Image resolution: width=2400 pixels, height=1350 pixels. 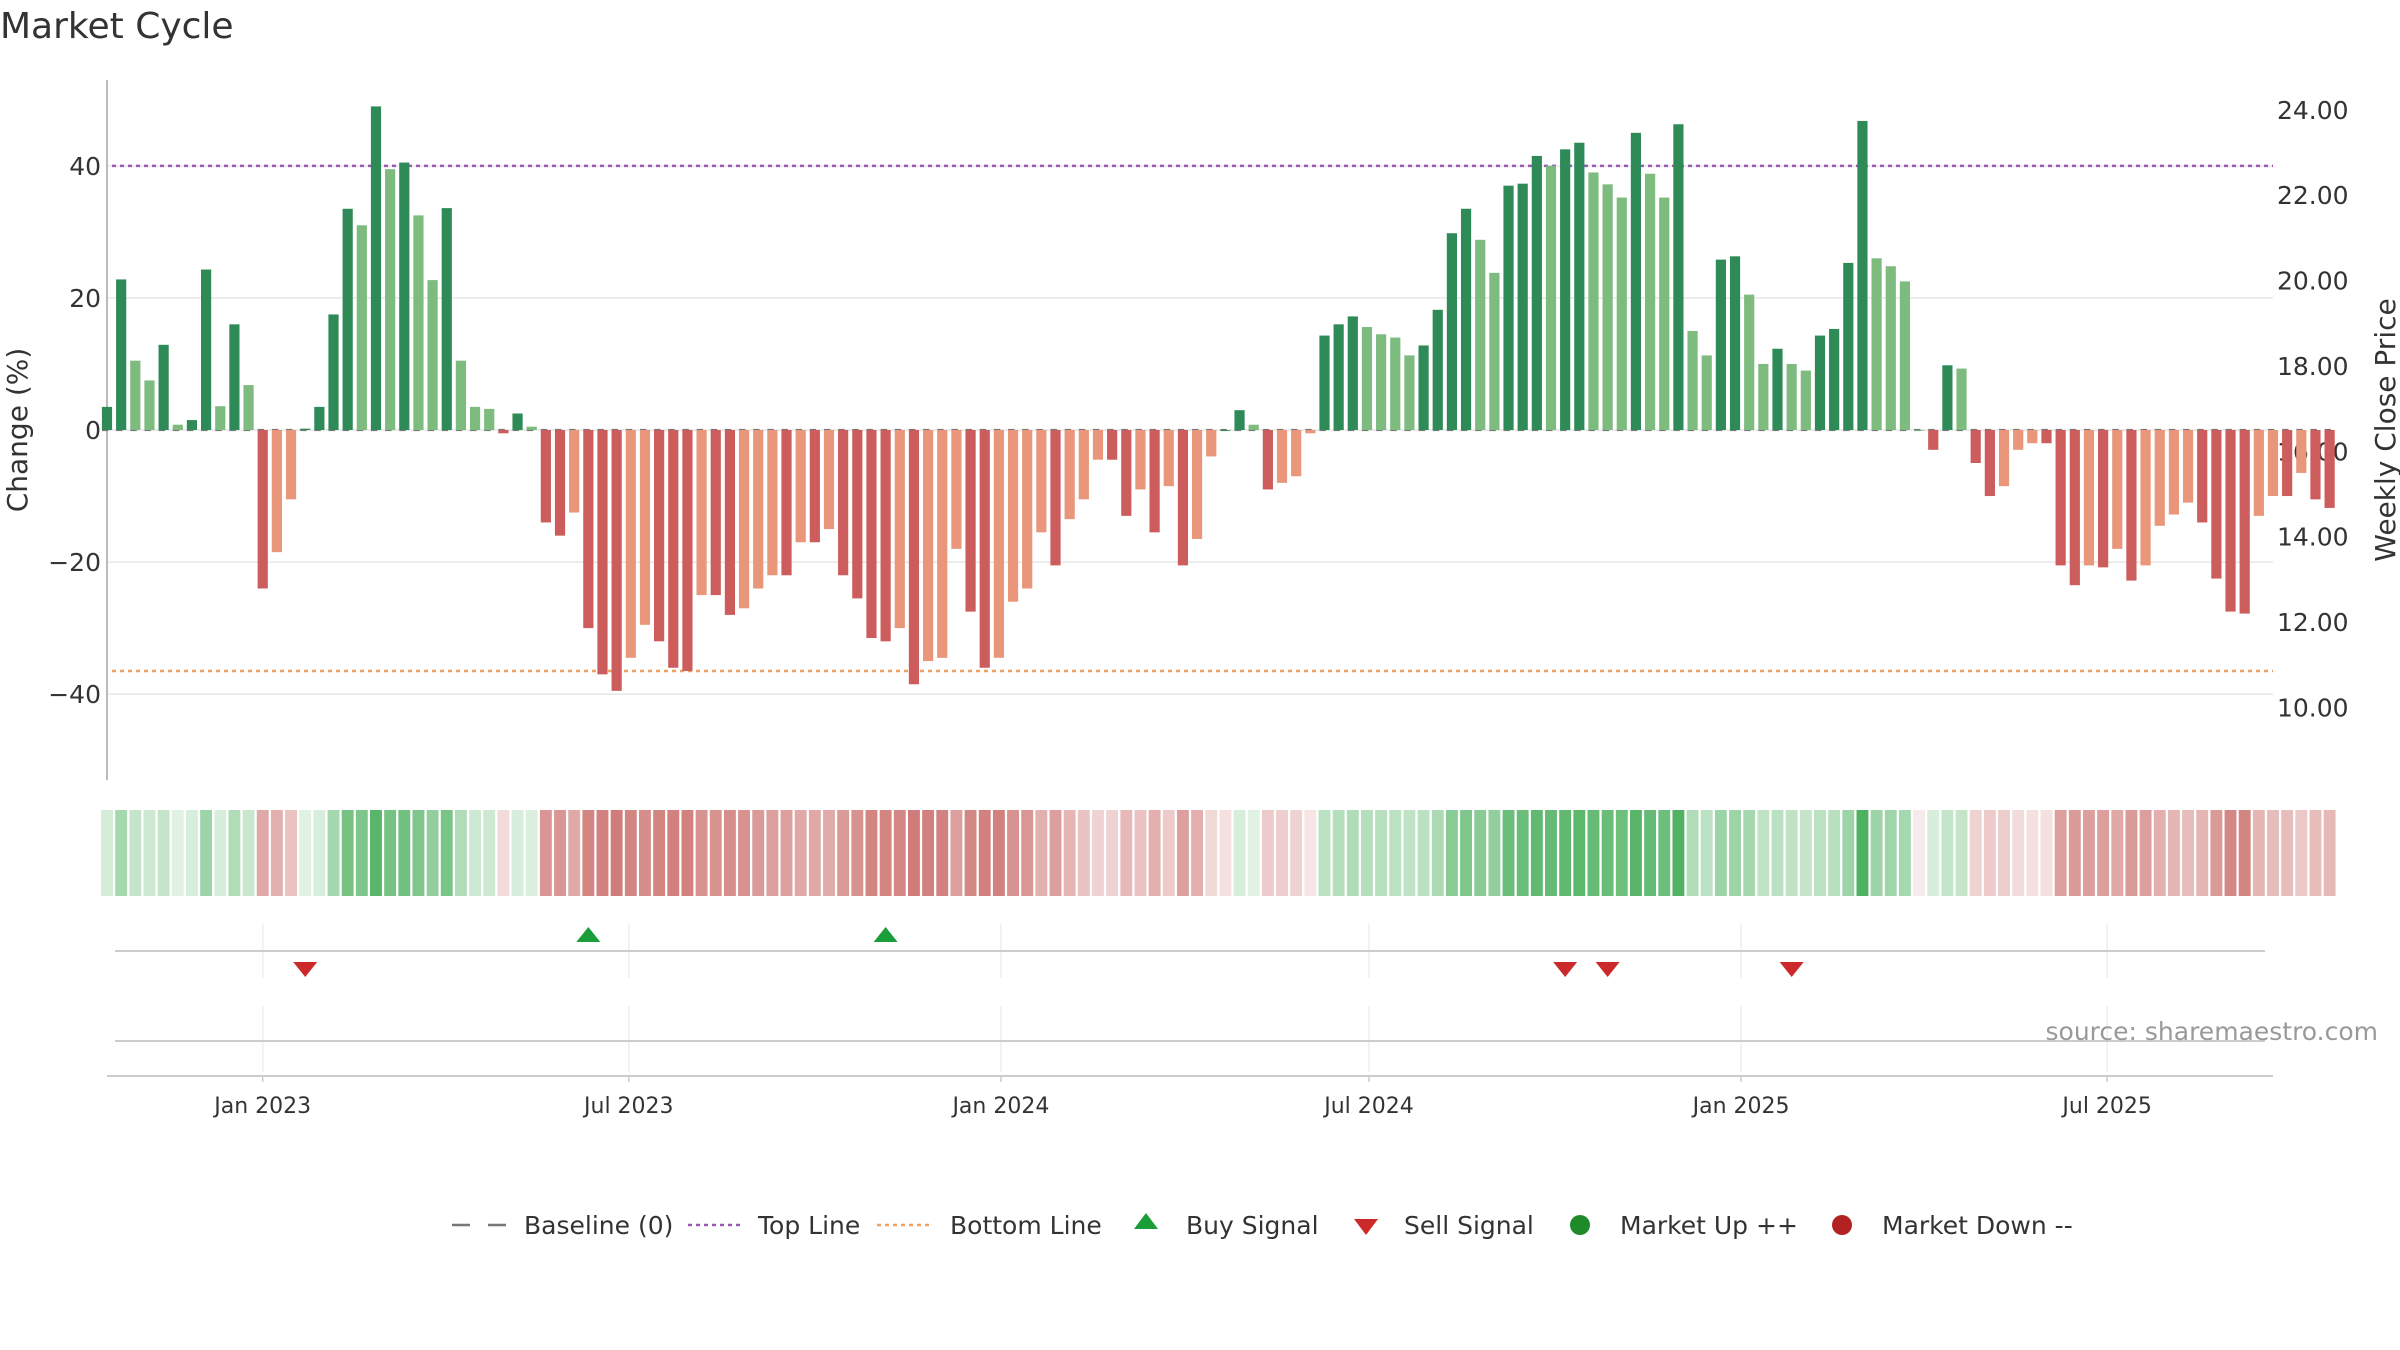 What do you see at coordinates (1607, 969) in the screenshot?
I see `sell-signal-marker` at bounding box center [1607, 969].